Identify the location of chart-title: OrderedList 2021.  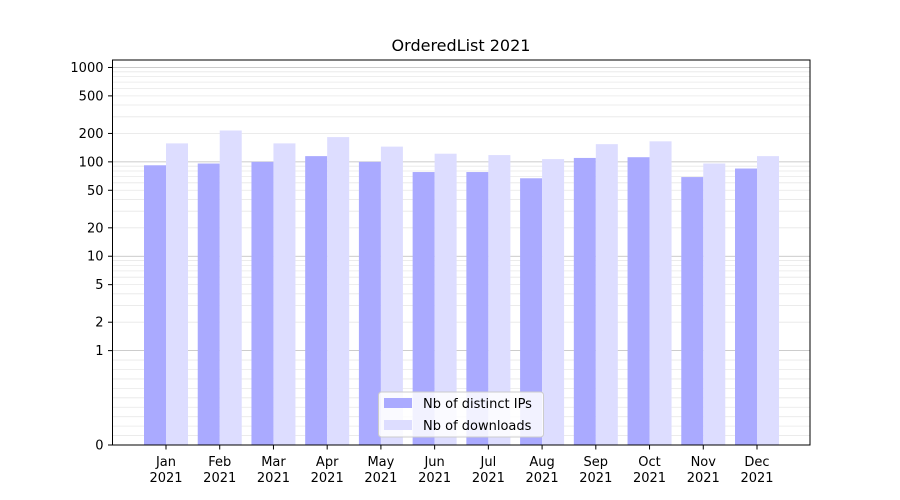
(461, 45).